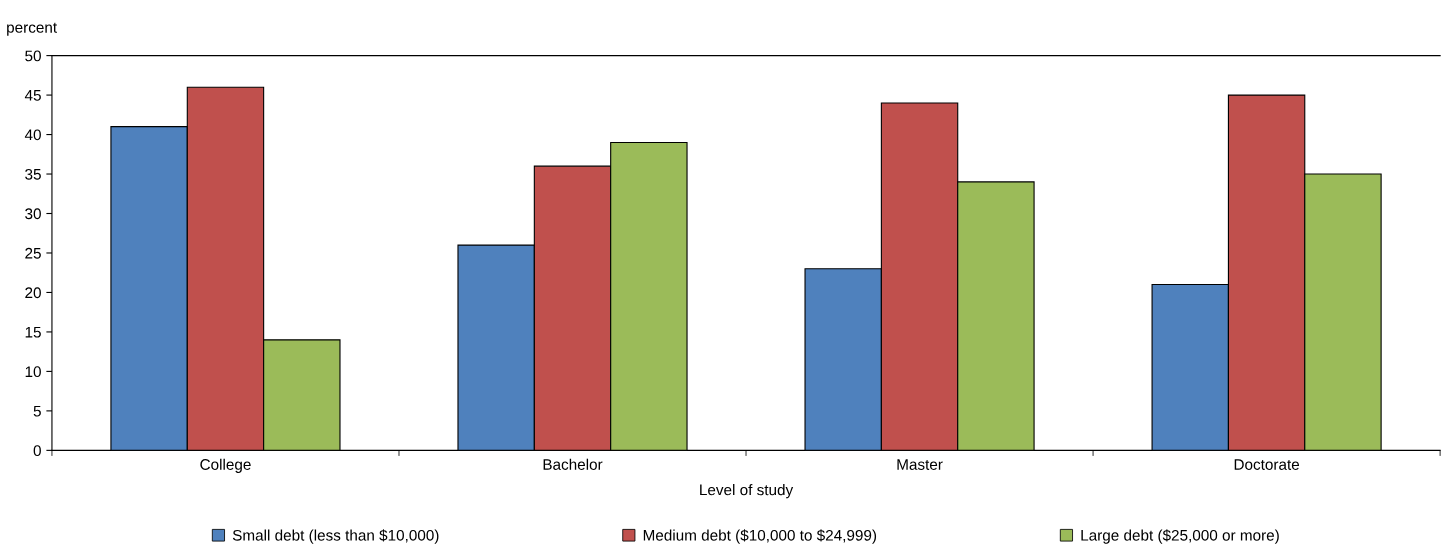  What do you see at coordinates (32, 135) in the screenshot?
I see `y-tick-label: 40` at bounding box center [32, 135].